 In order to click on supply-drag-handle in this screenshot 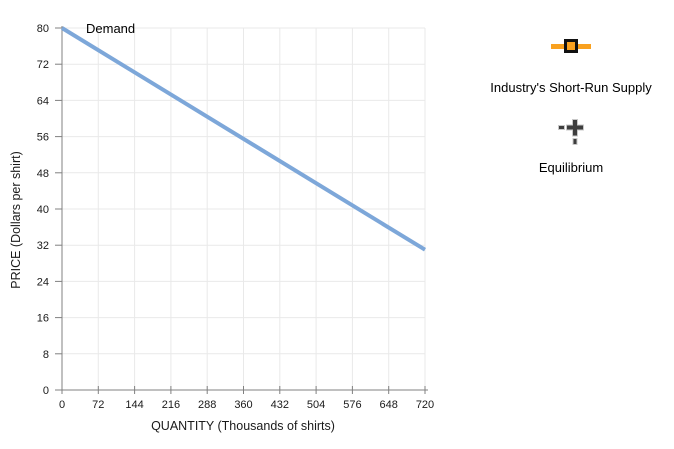, I will do `click(571, 46)`.